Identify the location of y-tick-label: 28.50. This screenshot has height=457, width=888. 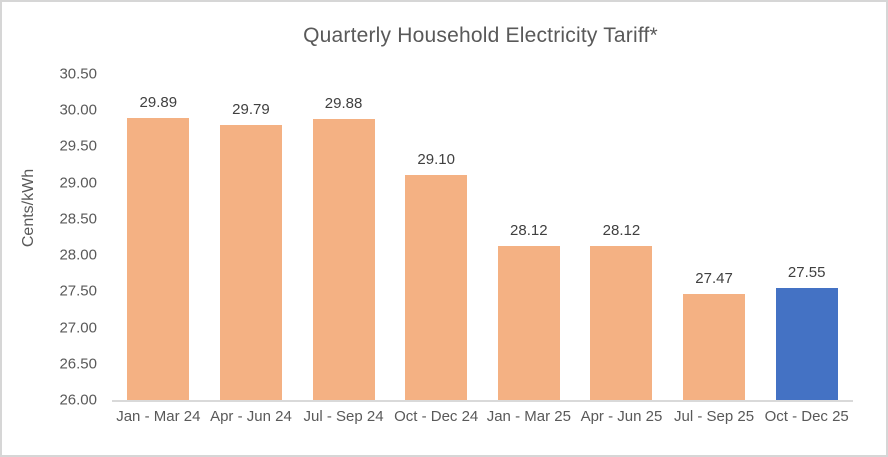
(78, 219).